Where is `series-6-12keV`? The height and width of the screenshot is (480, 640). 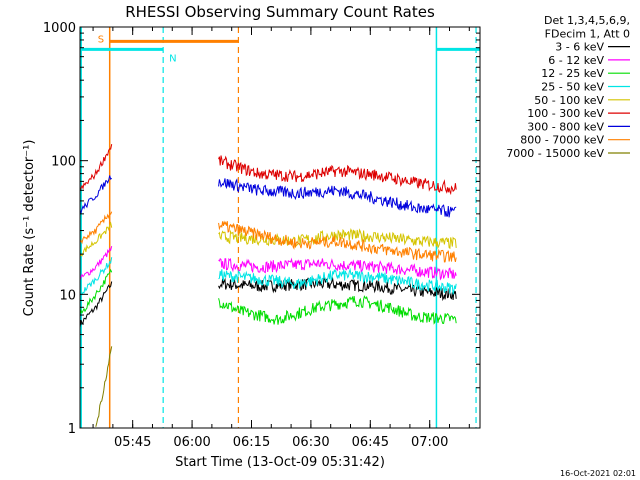
series-6-12keV is located at coordinates (268, 263).